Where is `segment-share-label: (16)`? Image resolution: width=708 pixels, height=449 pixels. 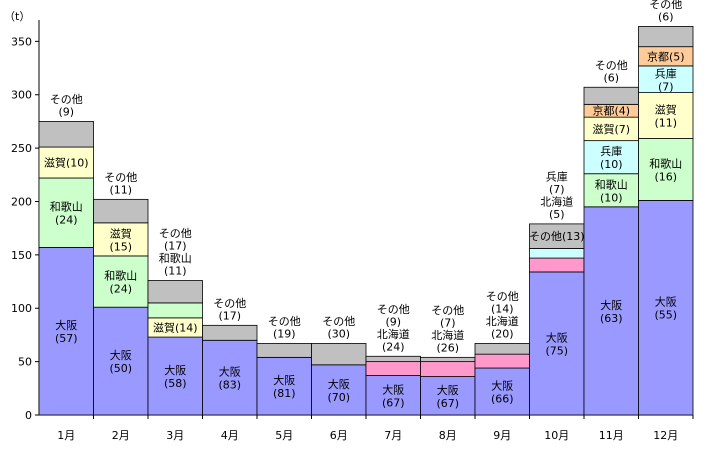 segment-share-label: (16) is located at coordinates (665, 176).